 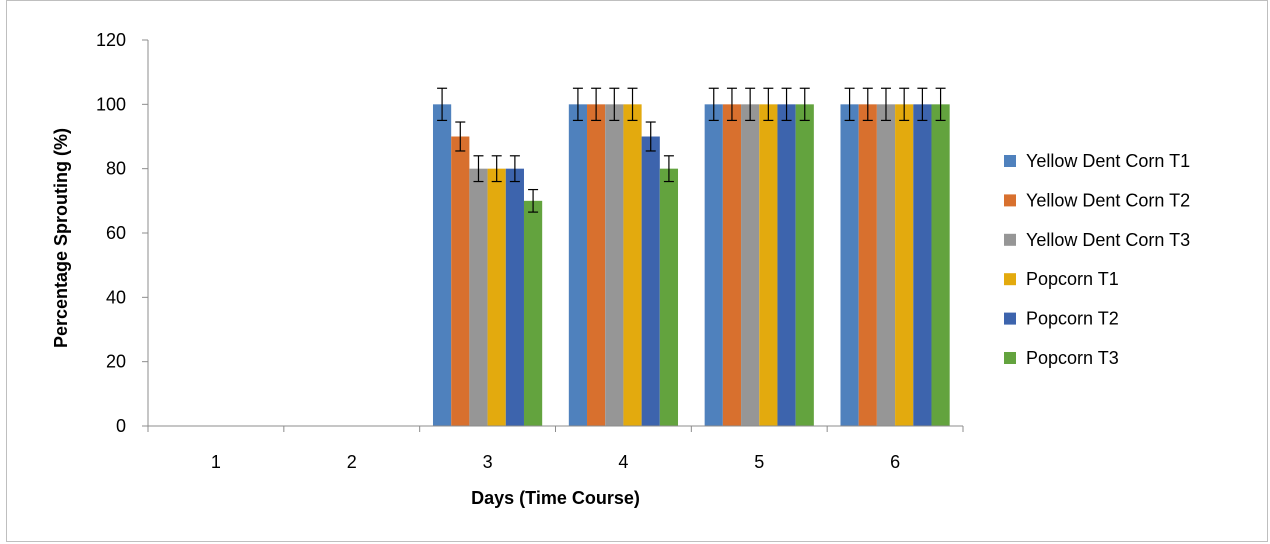 What do you see at coordinates (116, 169) in the screenshot?
I see `y-tick-label: 80` at bounding box center [116, 169].